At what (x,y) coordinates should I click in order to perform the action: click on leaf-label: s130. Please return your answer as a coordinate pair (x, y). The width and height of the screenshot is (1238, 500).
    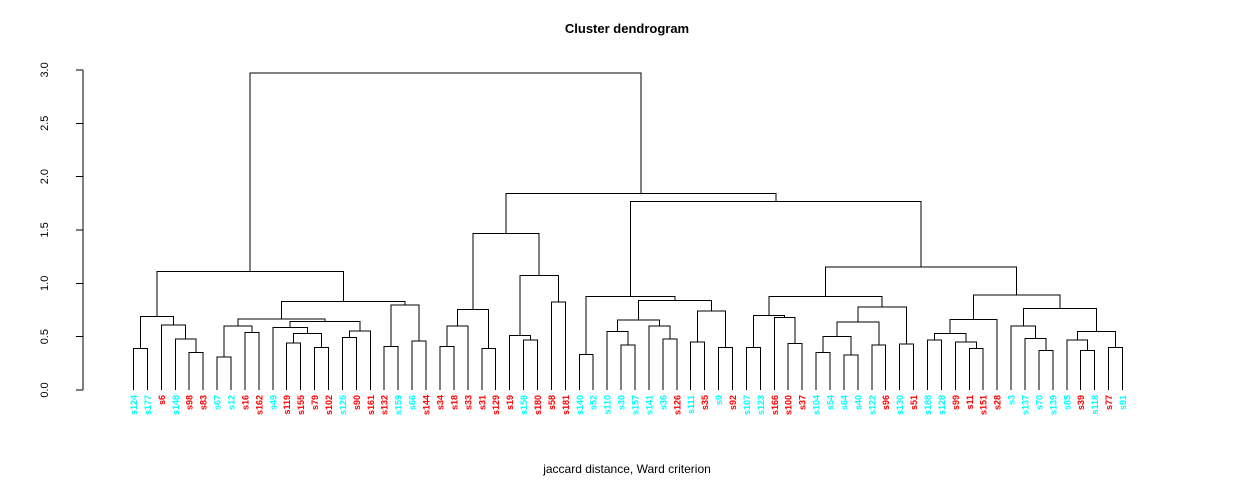
    Looking at the image, I should click on (900, 405).